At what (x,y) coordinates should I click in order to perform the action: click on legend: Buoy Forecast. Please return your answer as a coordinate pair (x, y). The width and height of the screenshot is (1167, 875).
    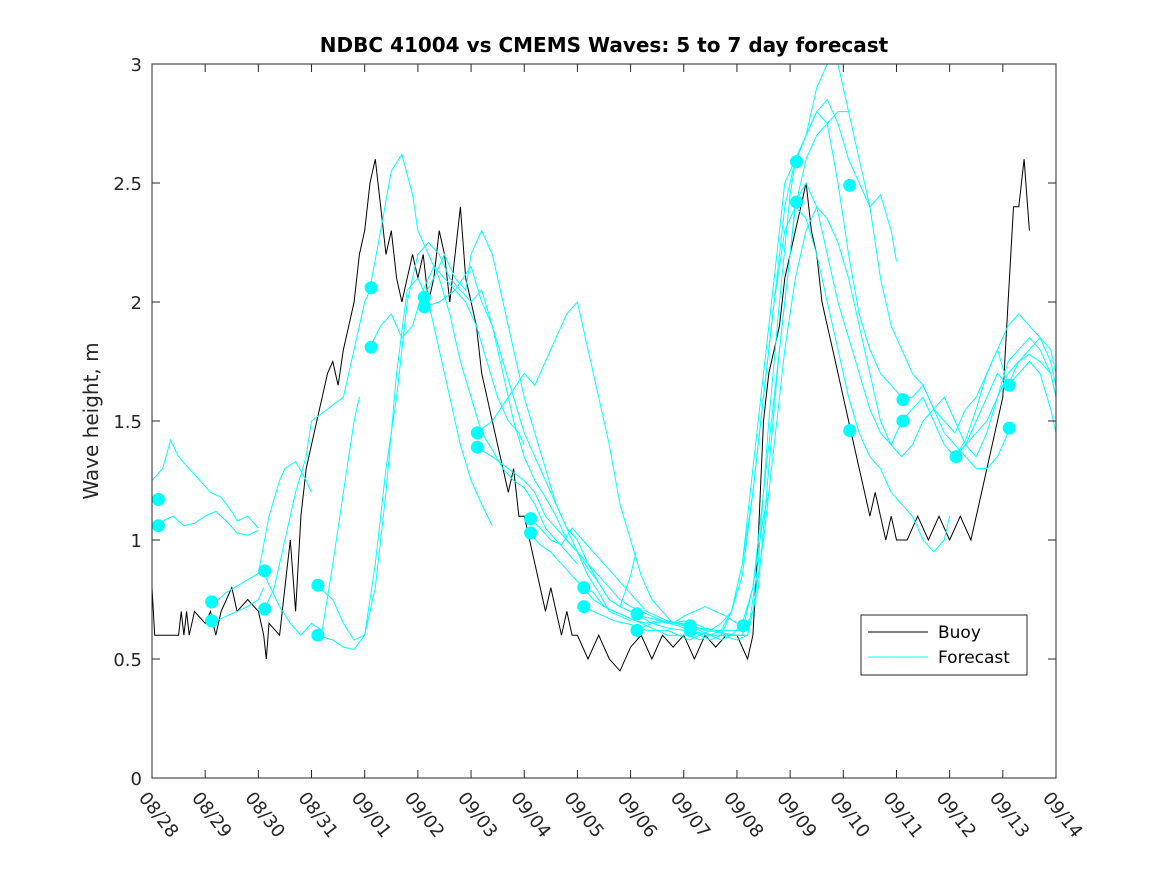
    Looking at the image, I should click on (944, 645).